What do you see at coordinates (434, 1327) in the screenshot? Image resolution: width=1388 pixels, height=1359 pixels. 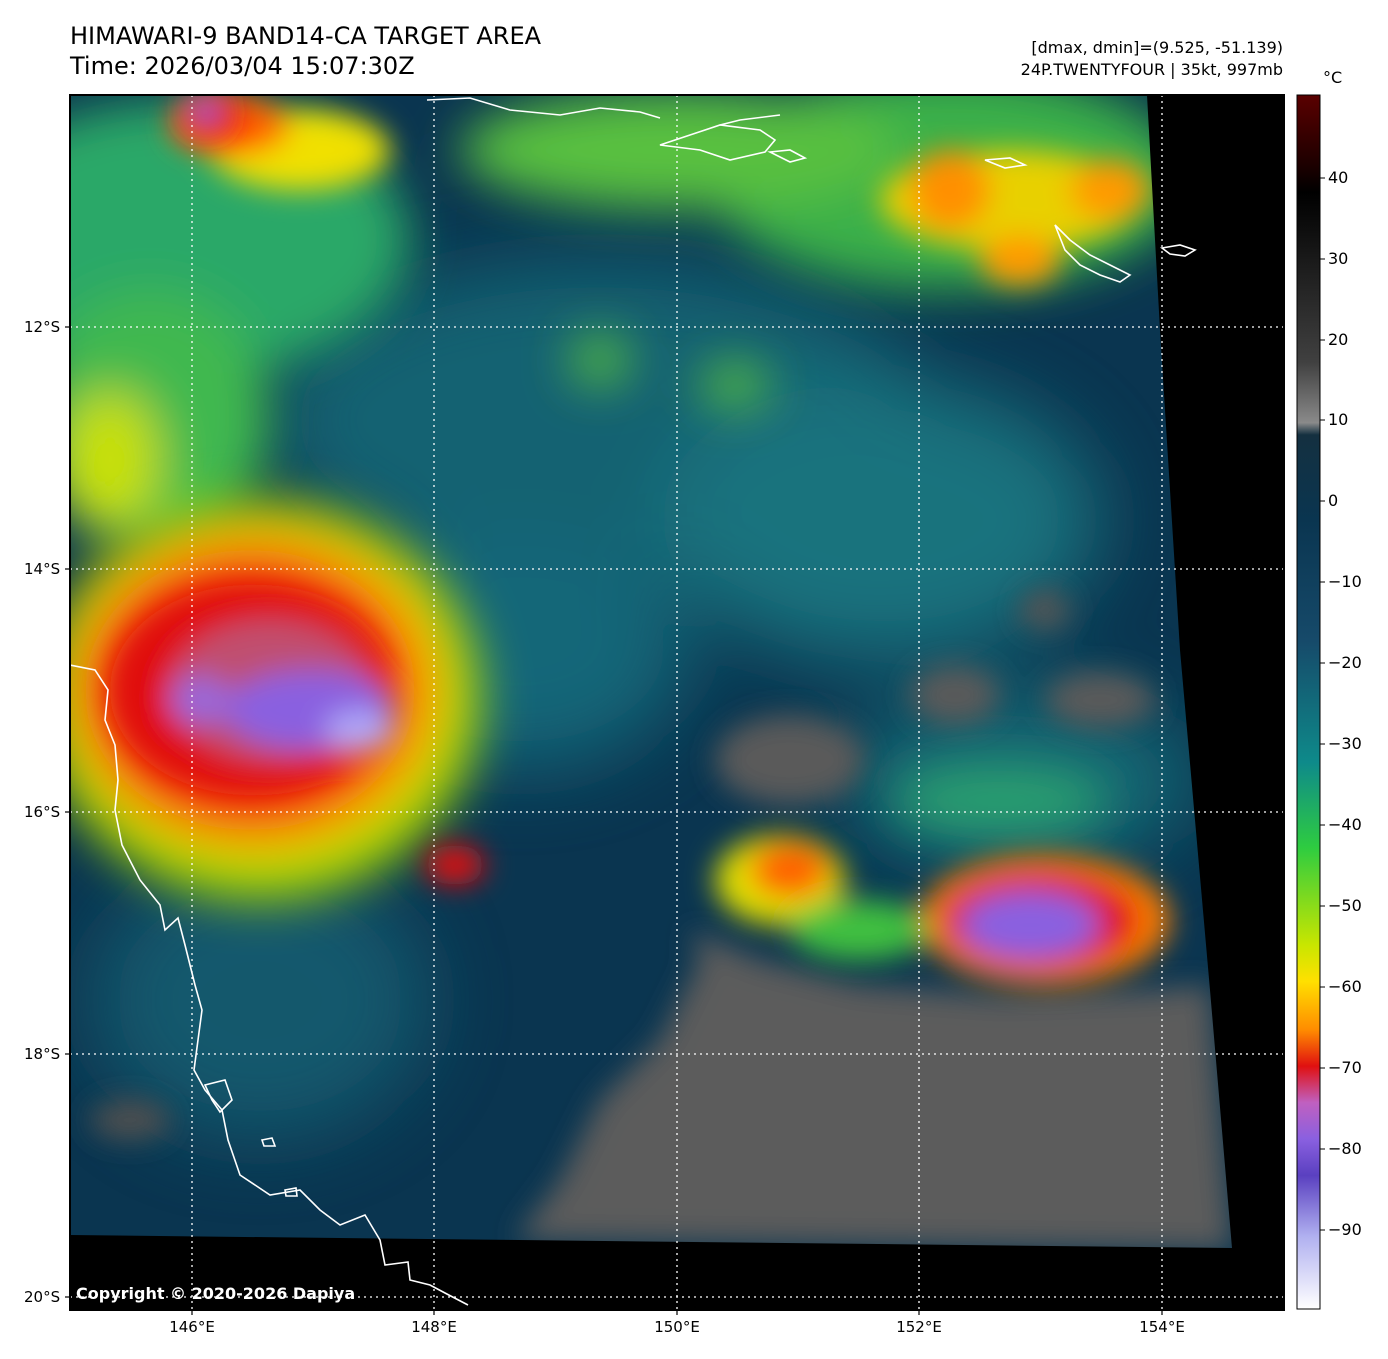 I see `lon-label-148e: 148°E` at bounding box center [434, 1327].